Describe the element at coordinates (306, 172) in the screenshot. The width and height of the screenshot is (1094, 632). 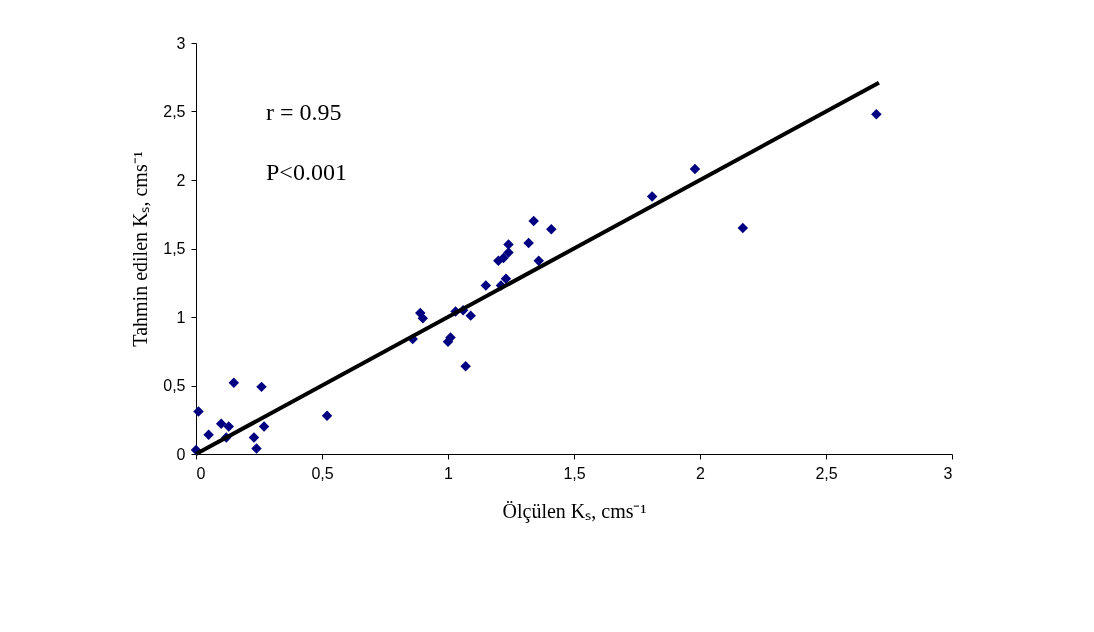
I see `annotation: P<0.001` at that location.